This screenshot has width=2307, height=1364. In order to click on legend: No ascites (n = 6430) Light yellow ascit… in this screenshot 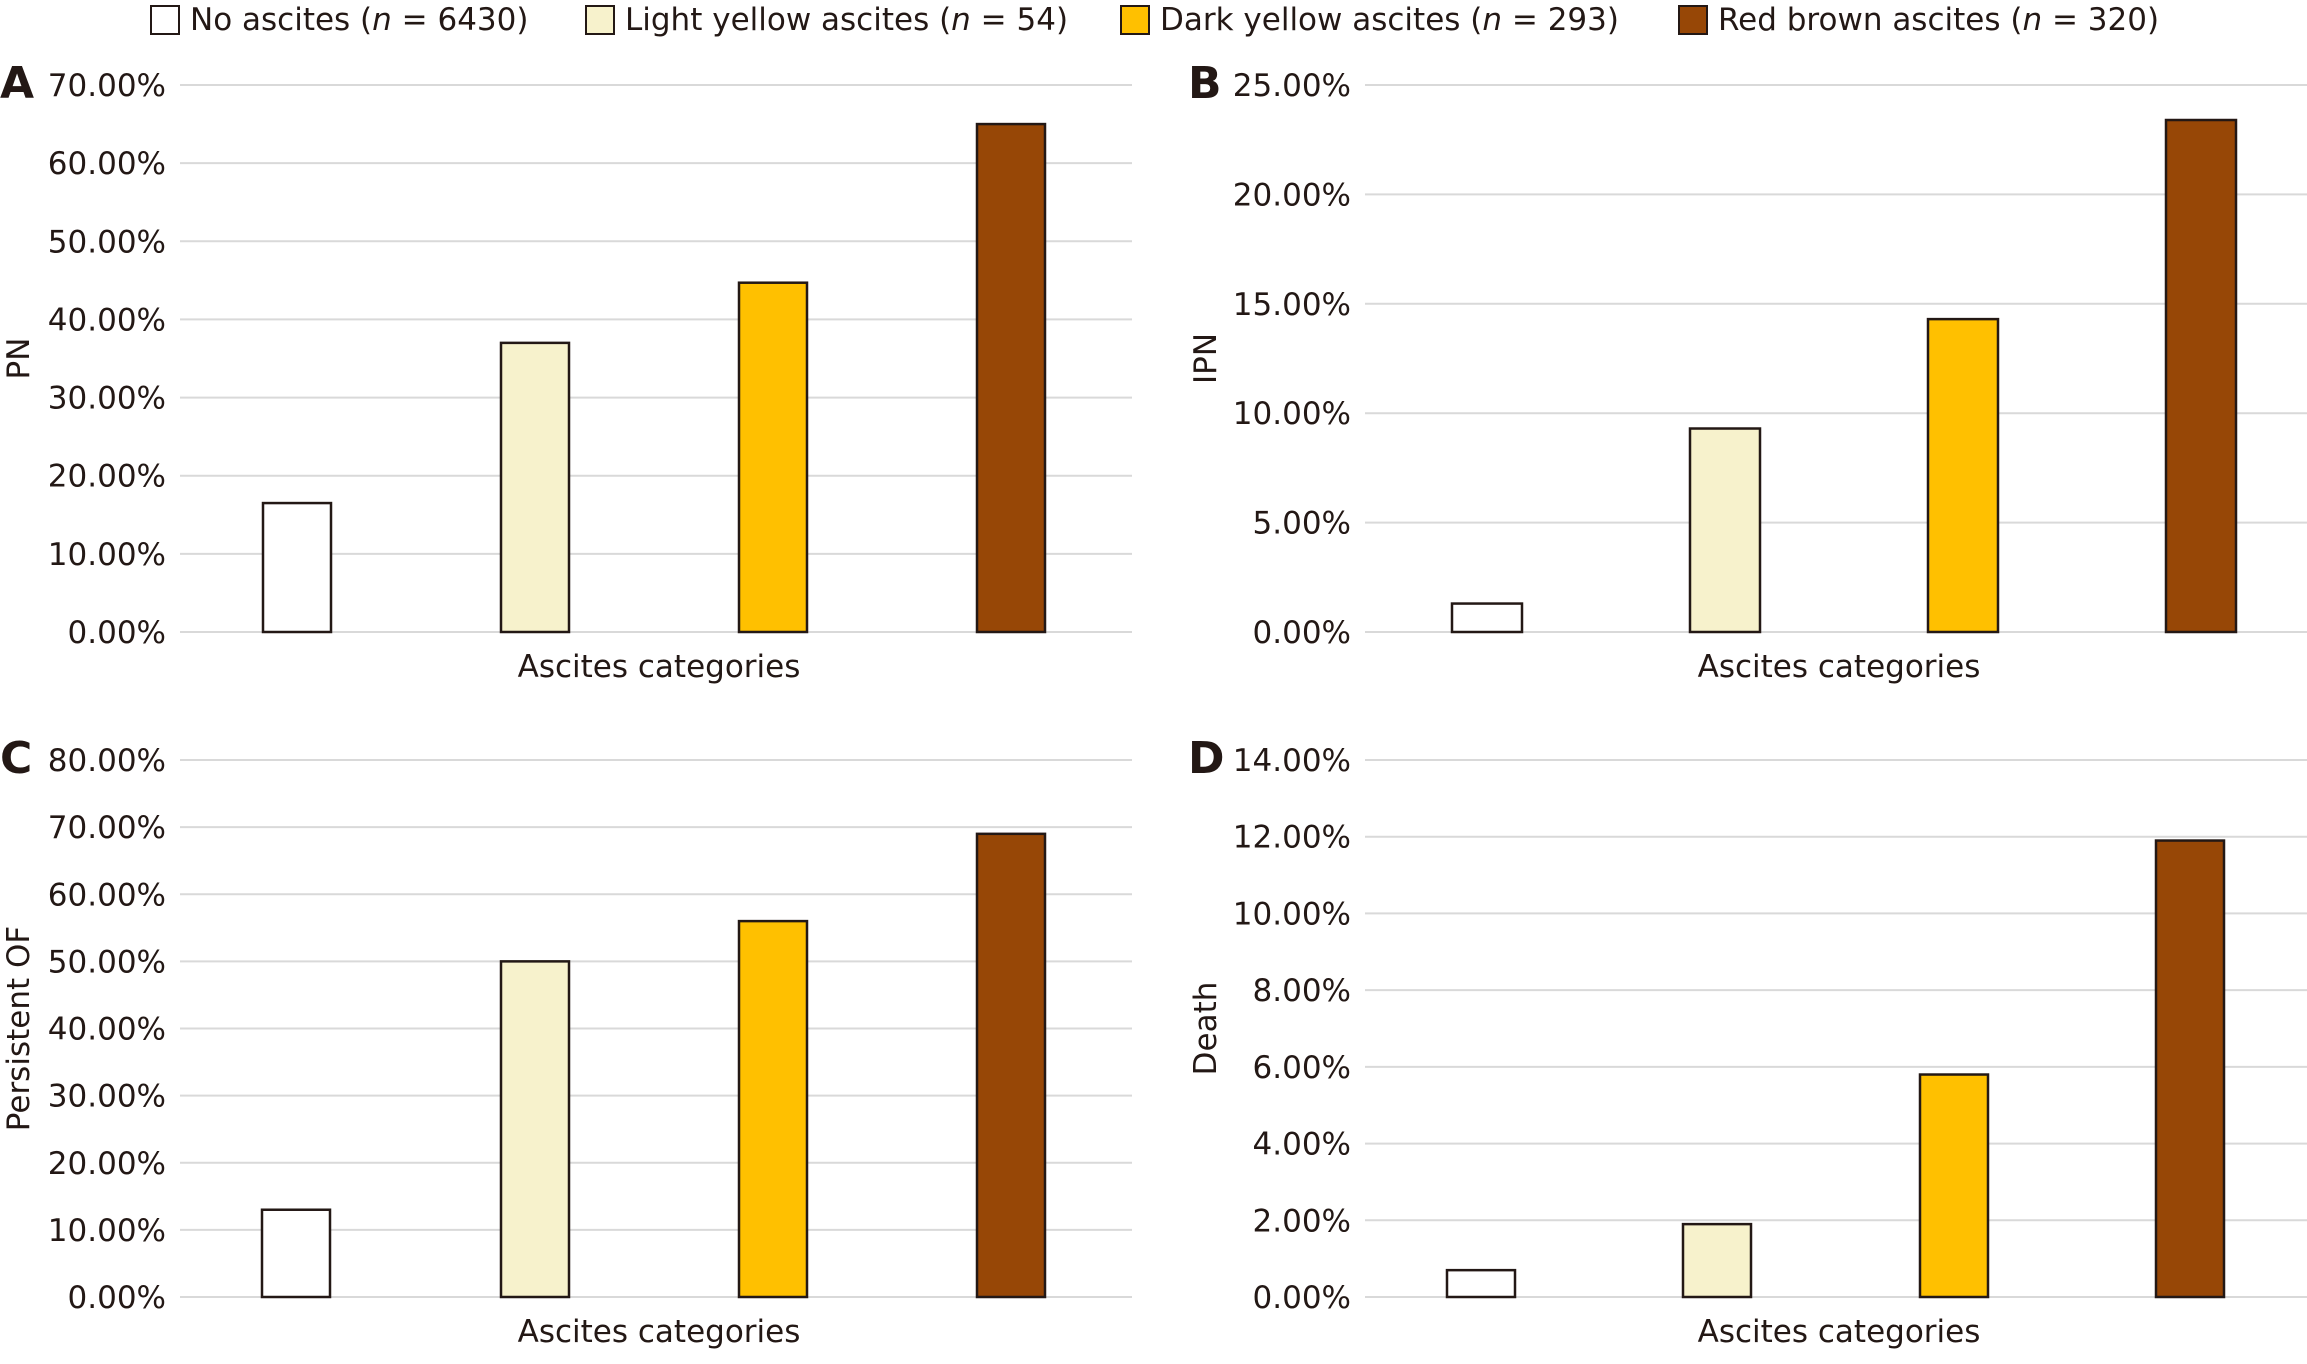, I will do `click(1153, 20)`.